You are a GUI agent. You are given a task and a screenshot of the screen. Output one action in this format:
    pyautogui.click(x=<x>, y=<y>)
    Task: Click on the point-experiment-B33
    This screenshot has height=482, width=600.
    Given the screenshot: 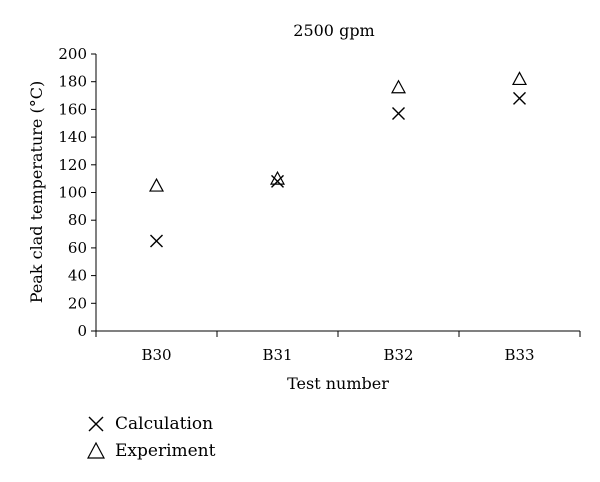 What is the action you would take?
    pyautogui.click(x=519, y=78)
    